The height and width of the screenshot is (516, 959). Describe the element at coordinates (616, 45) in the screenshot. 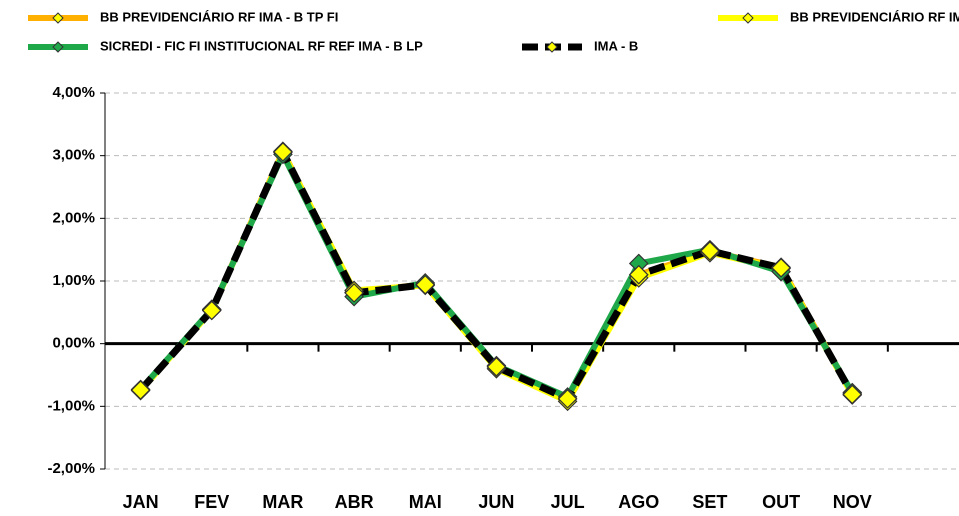

I see `legend-label: IMA - B` at that location.